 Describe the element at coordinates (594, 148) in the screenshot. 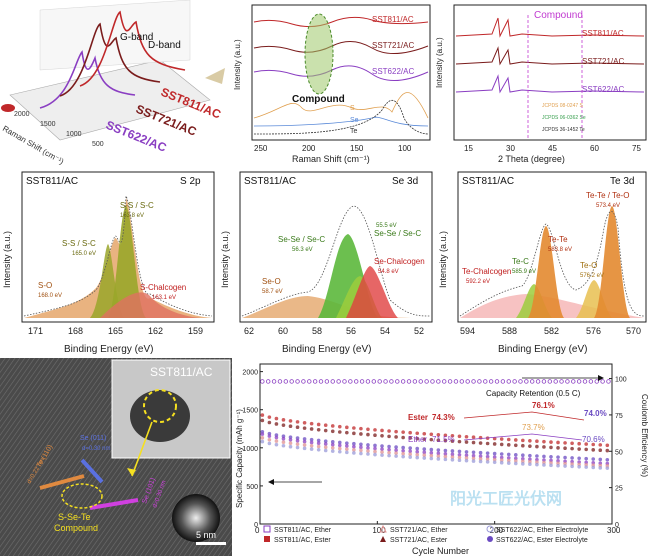

I see `xrd-xtick: 60` at that location.